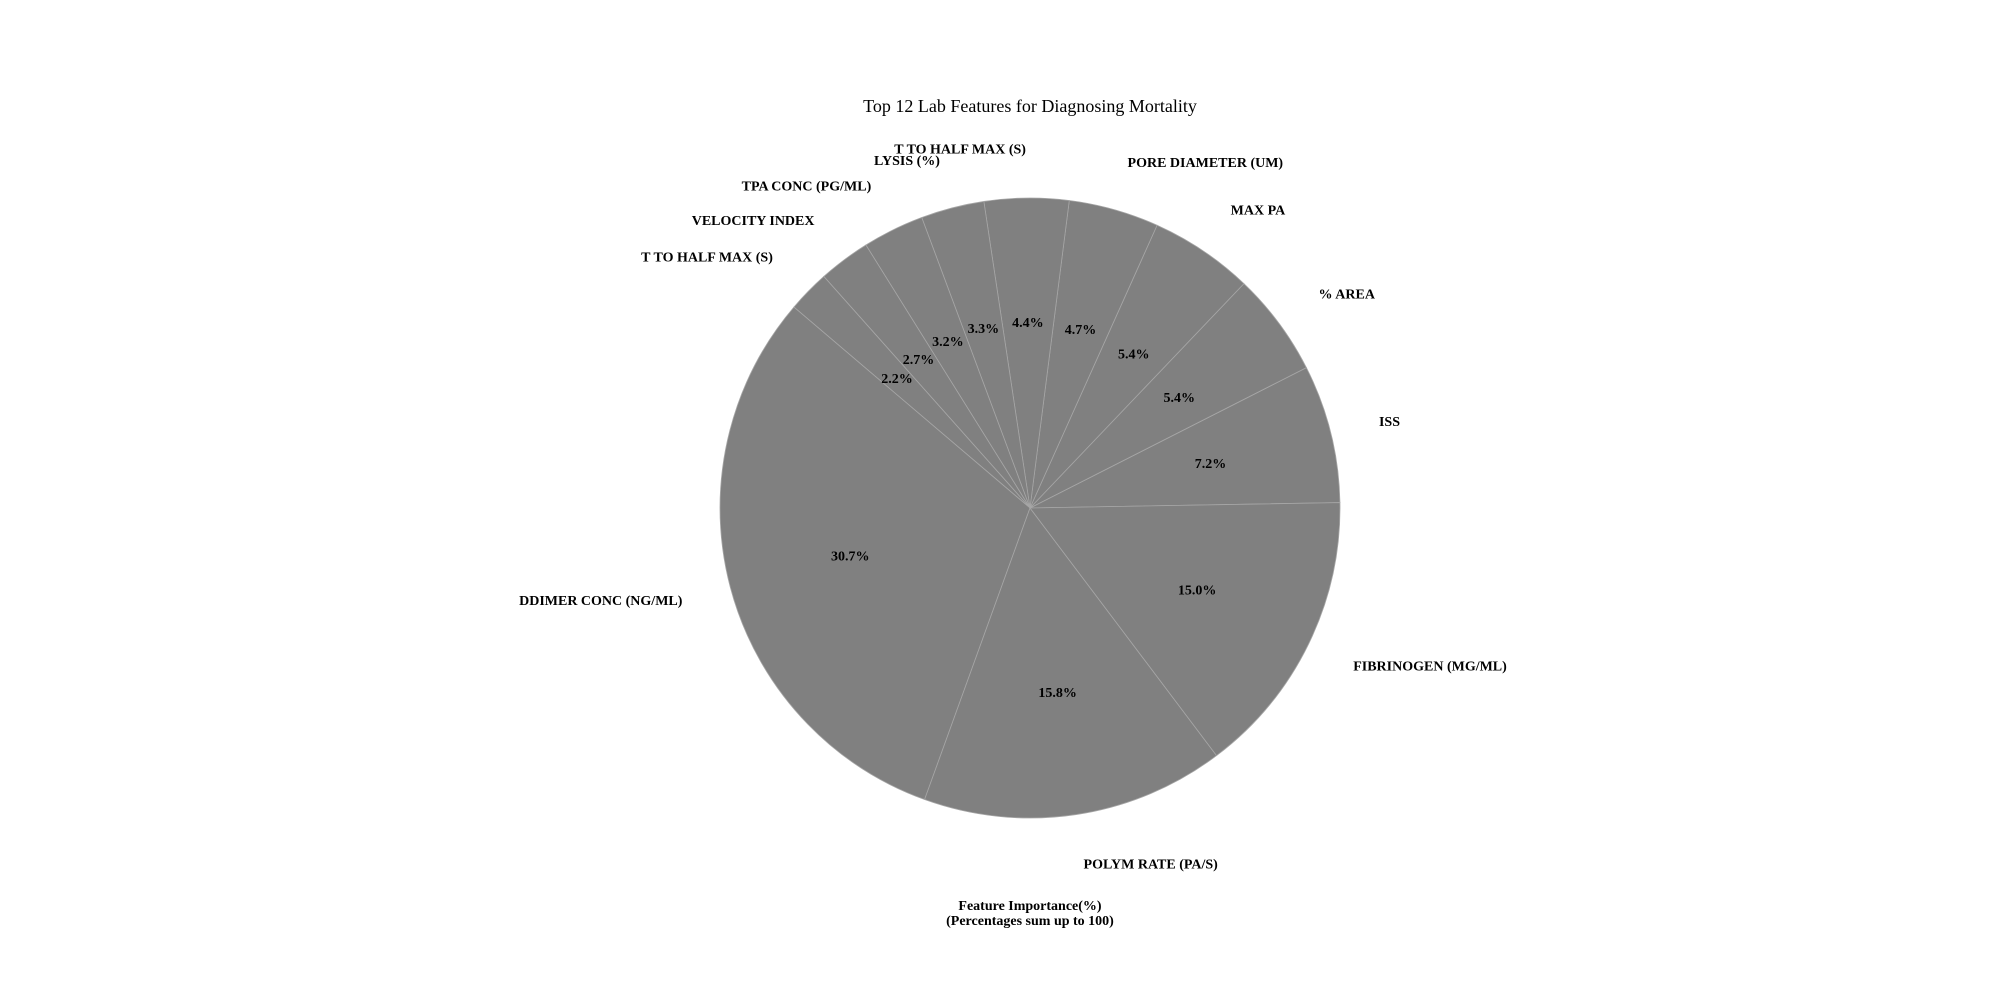 Image resolution: width=2000 pixels, height=1000 pixels. I want to click on pie-percent-label: 3.2%, so click(948, 342).